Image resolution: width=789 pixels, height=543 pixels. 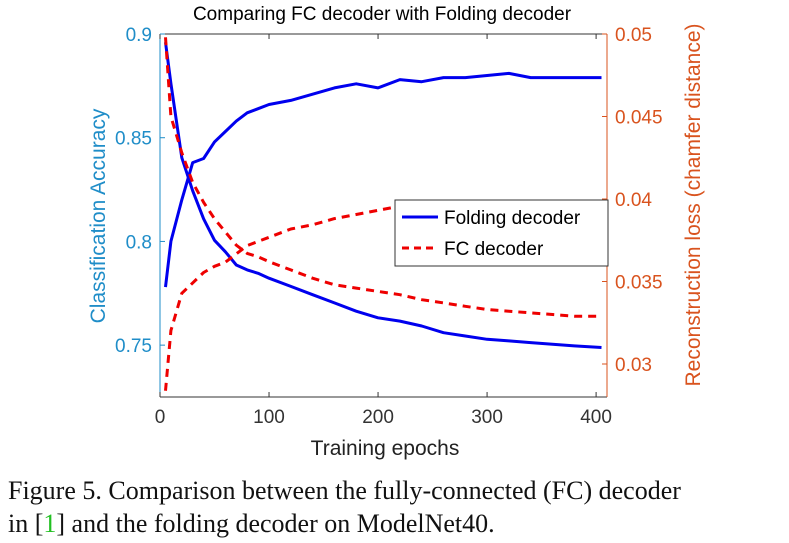 I want to click on x-tick-label: 200, so click(x=378, y=417).